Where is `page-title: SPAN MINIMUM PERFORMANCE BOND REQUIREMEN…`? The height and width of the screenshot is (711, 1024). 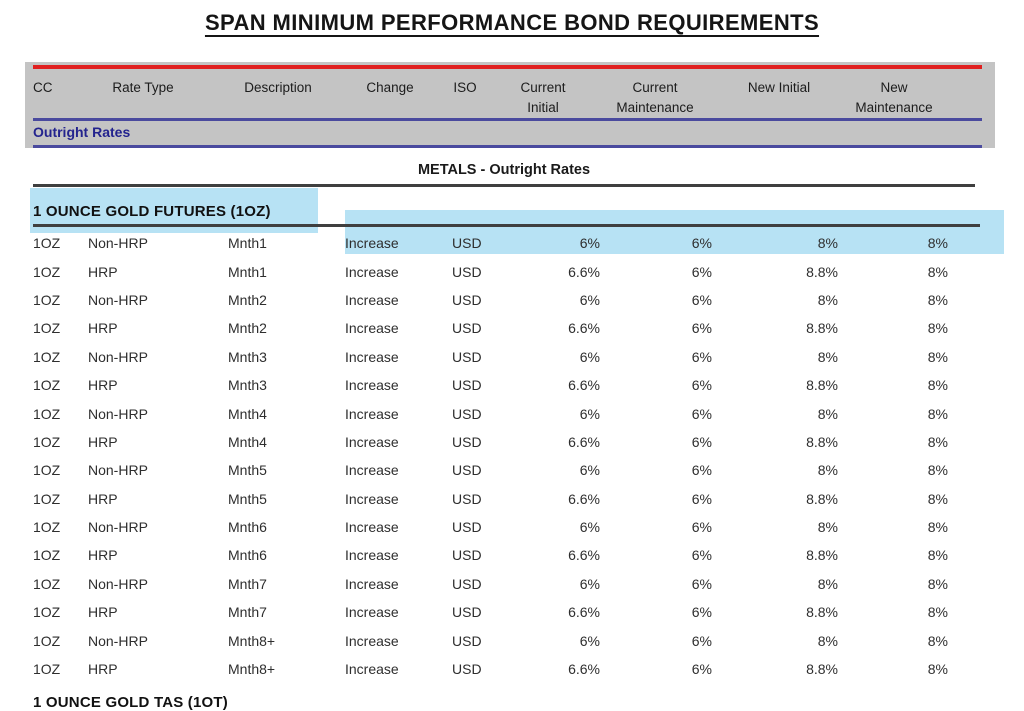
page-title: SPAN MINIMUM PERFORMANCE BOND REQUIREMEN… is located at coordinates (512, 22).